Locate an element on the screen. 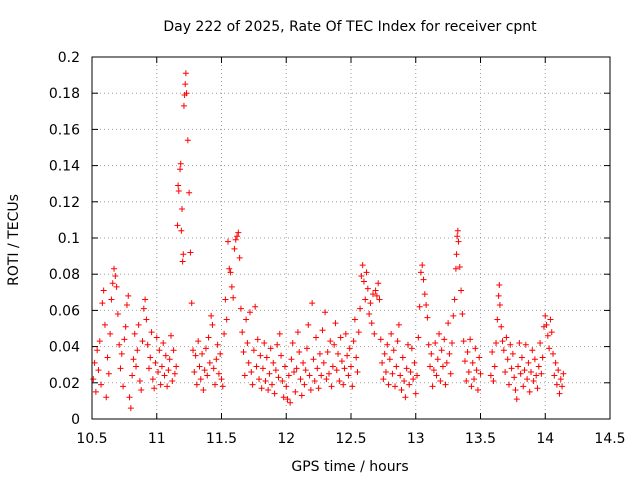 The height and width of the screenshot is (480, 640). y-tick-label: 0.04 is located at coordinates (64, 348).